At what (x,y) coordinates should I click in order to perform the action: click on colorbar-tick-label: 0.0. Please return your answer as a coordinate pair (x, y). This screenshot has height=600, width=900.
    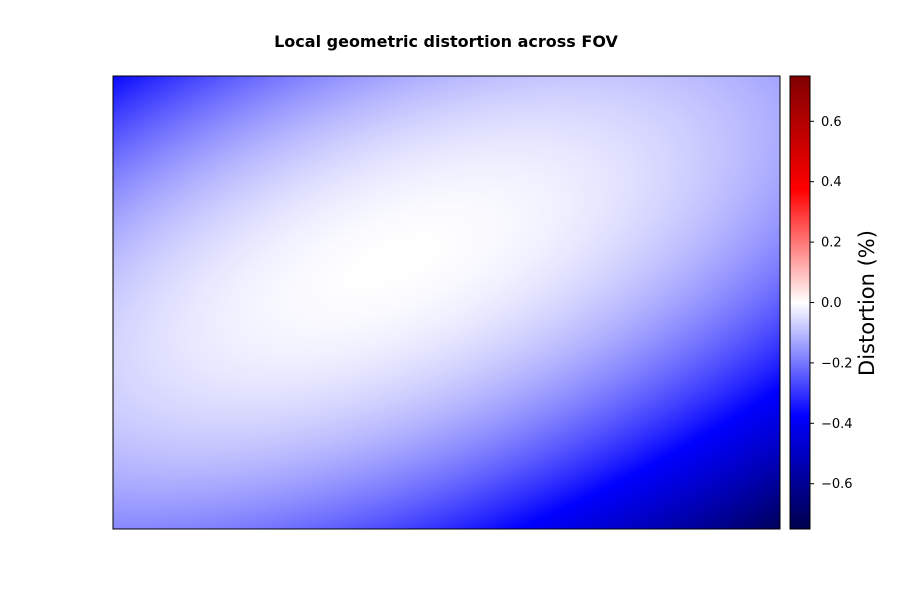
    Looking at the image, I should click on (831, 303).